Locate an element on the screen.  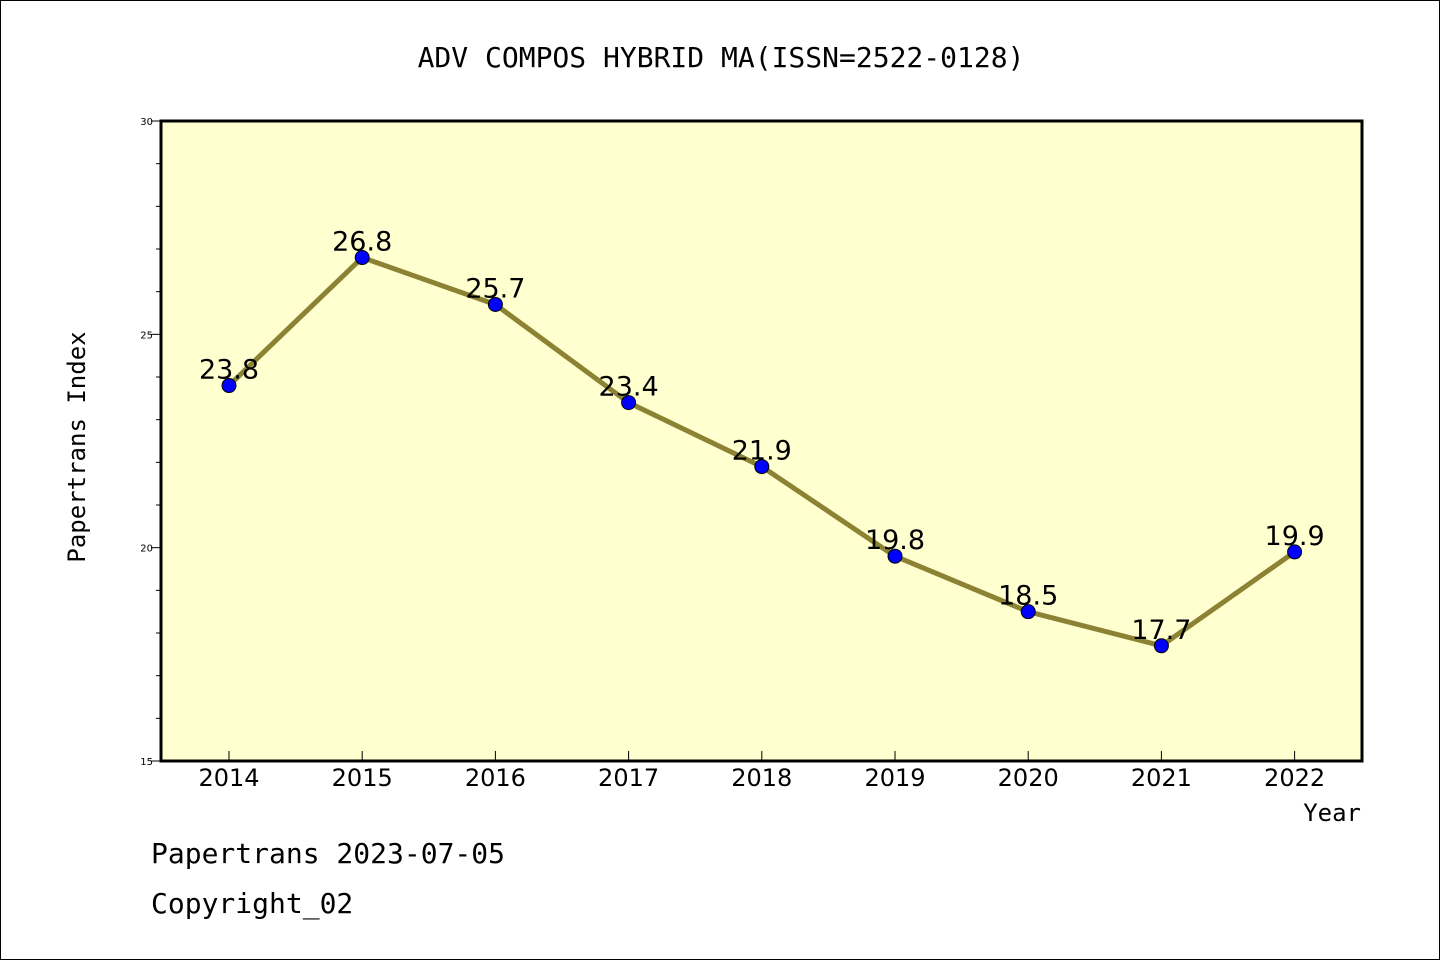
x-tick-label: 2016 is located at coordinates (495, 778).